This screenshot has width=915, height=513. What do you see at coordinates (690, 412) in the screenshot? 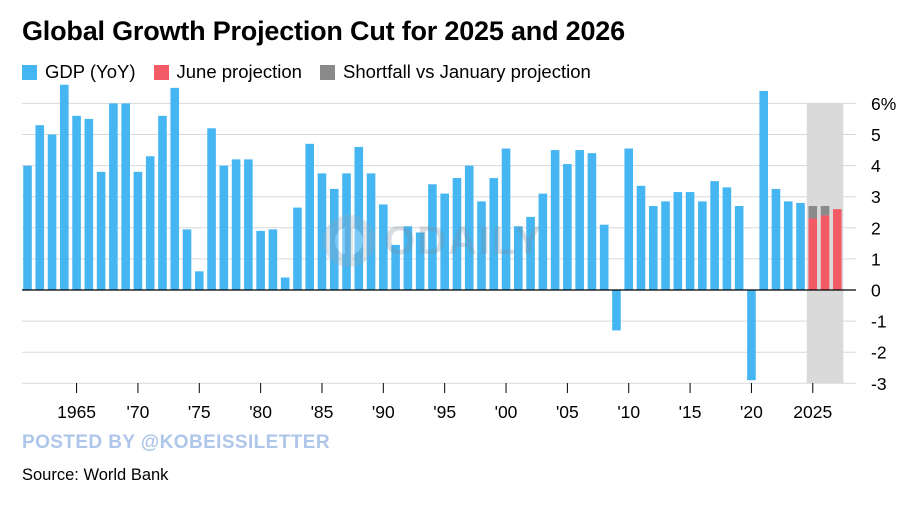
I see `x-tick-label: '15` at bounding box center [690, 412].